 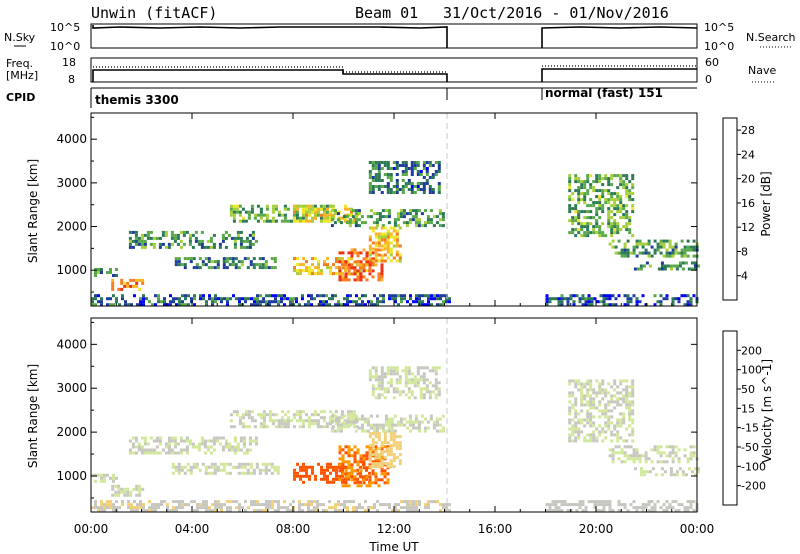 What do you see at coordinates (293, 529) in the screenshot?
I see `x-tick-label: 08:00` at bounding box center [293, 529].